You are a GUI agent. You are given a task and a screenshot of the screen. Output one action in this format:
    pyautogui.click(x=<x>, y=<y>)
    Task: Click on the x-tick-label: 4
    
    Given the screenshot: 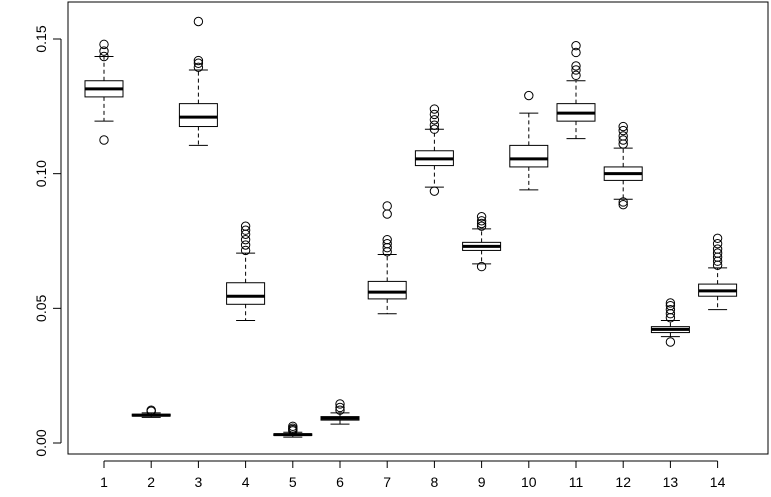 What is the action you would take?
    pyautogui.click(x=246, y=482)
    